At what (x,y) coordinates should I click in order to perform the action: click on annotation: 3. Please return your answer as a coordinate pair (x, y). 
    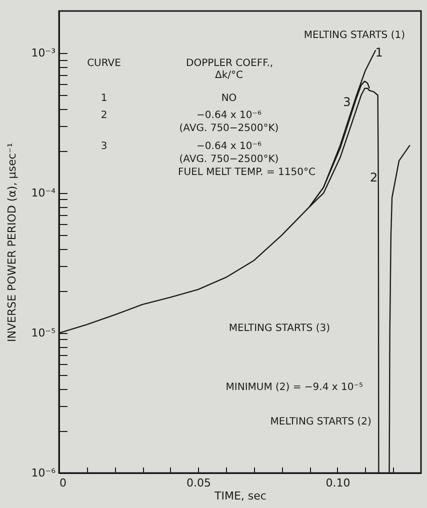
    Looking at the image, I should click on (104, 146).